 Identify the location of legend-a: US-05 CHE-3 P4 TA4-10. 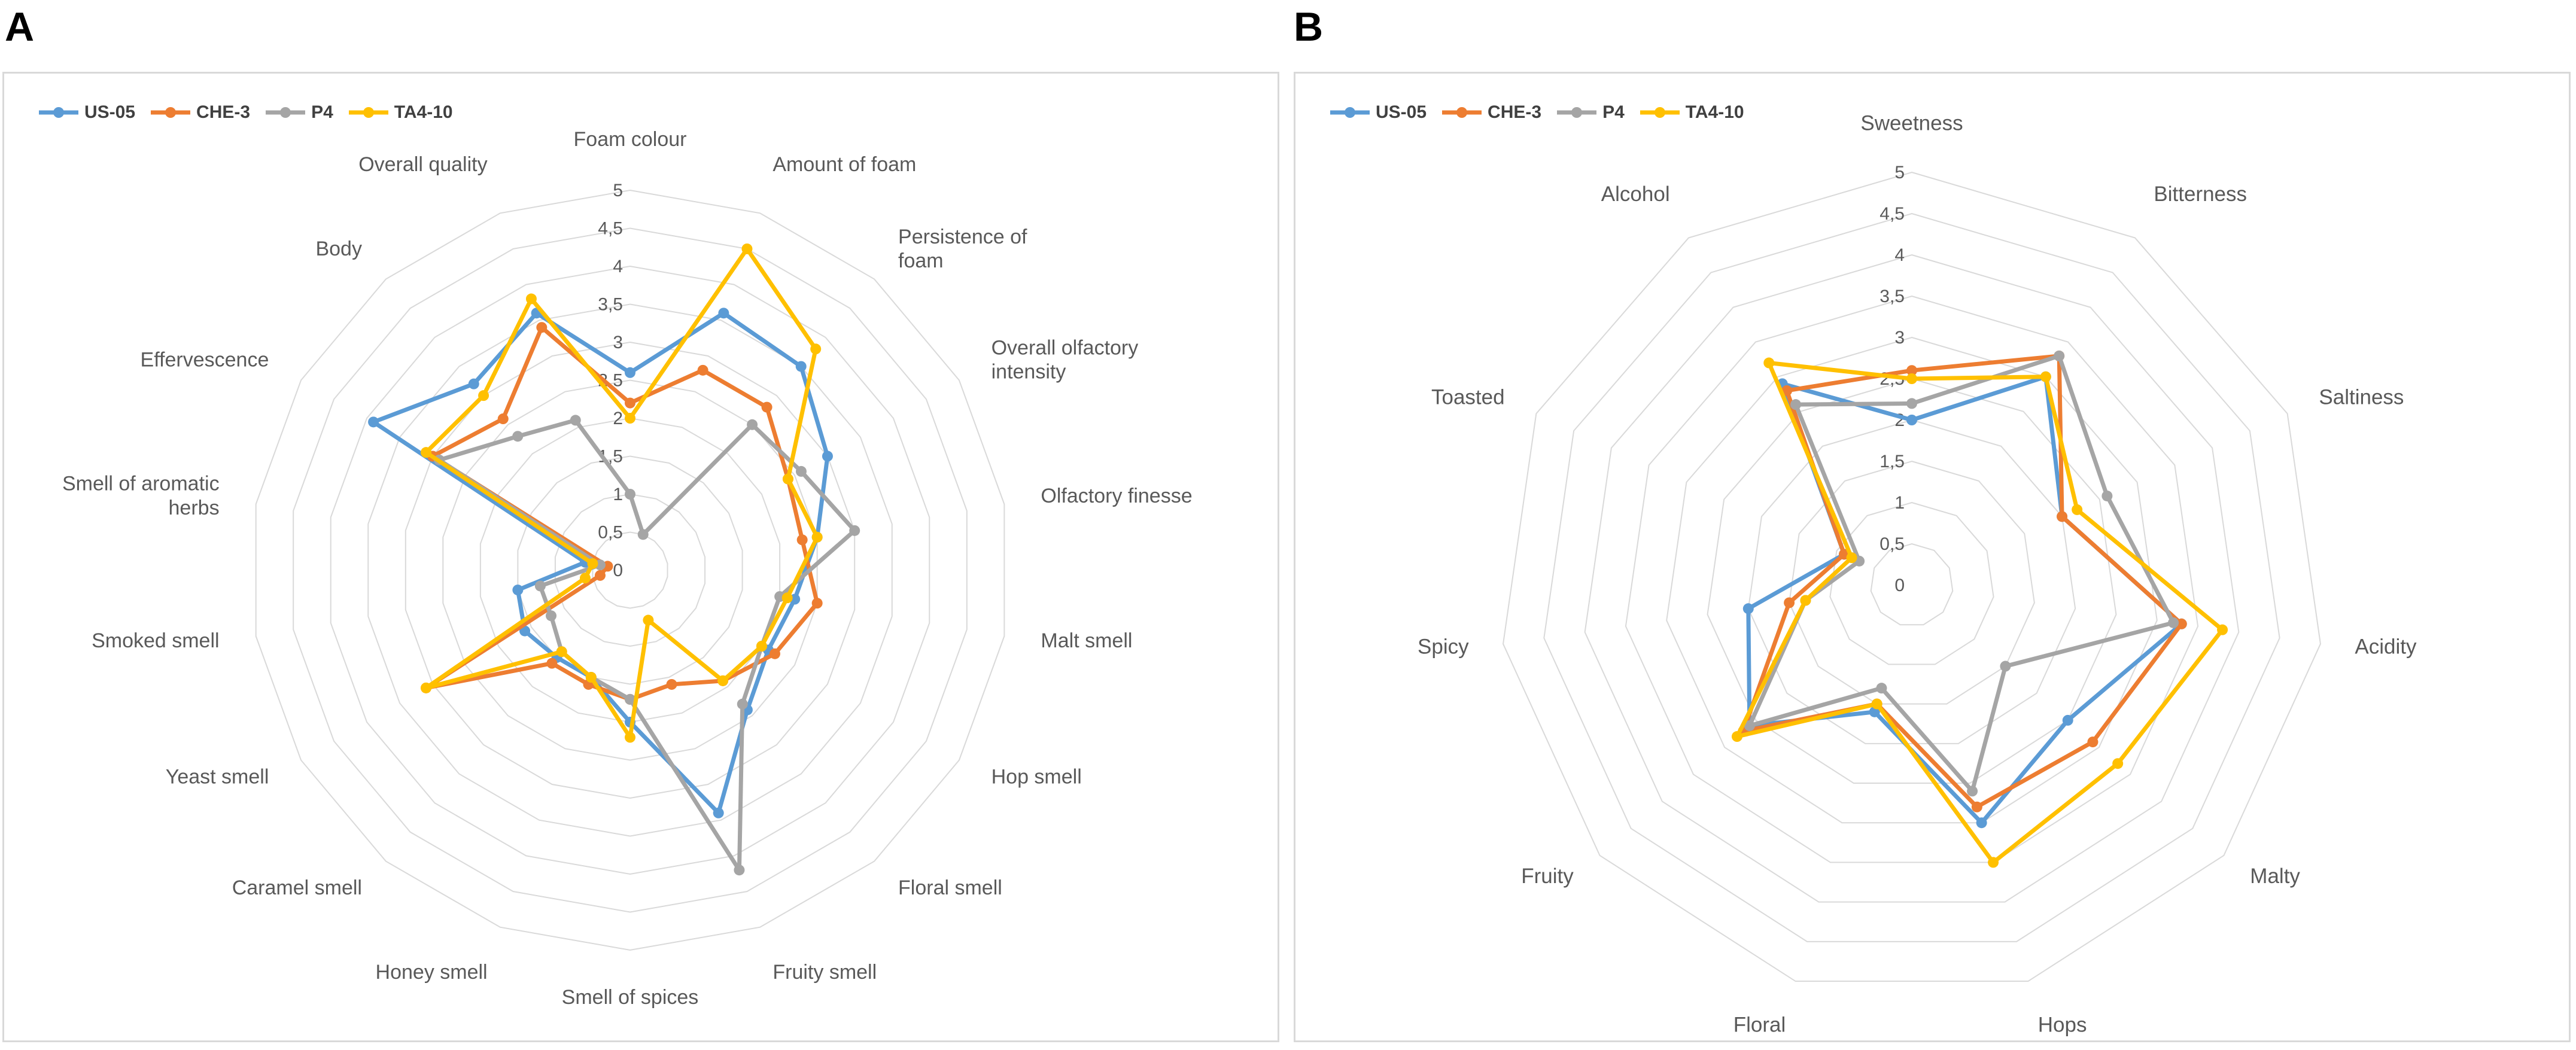
(246, 113).